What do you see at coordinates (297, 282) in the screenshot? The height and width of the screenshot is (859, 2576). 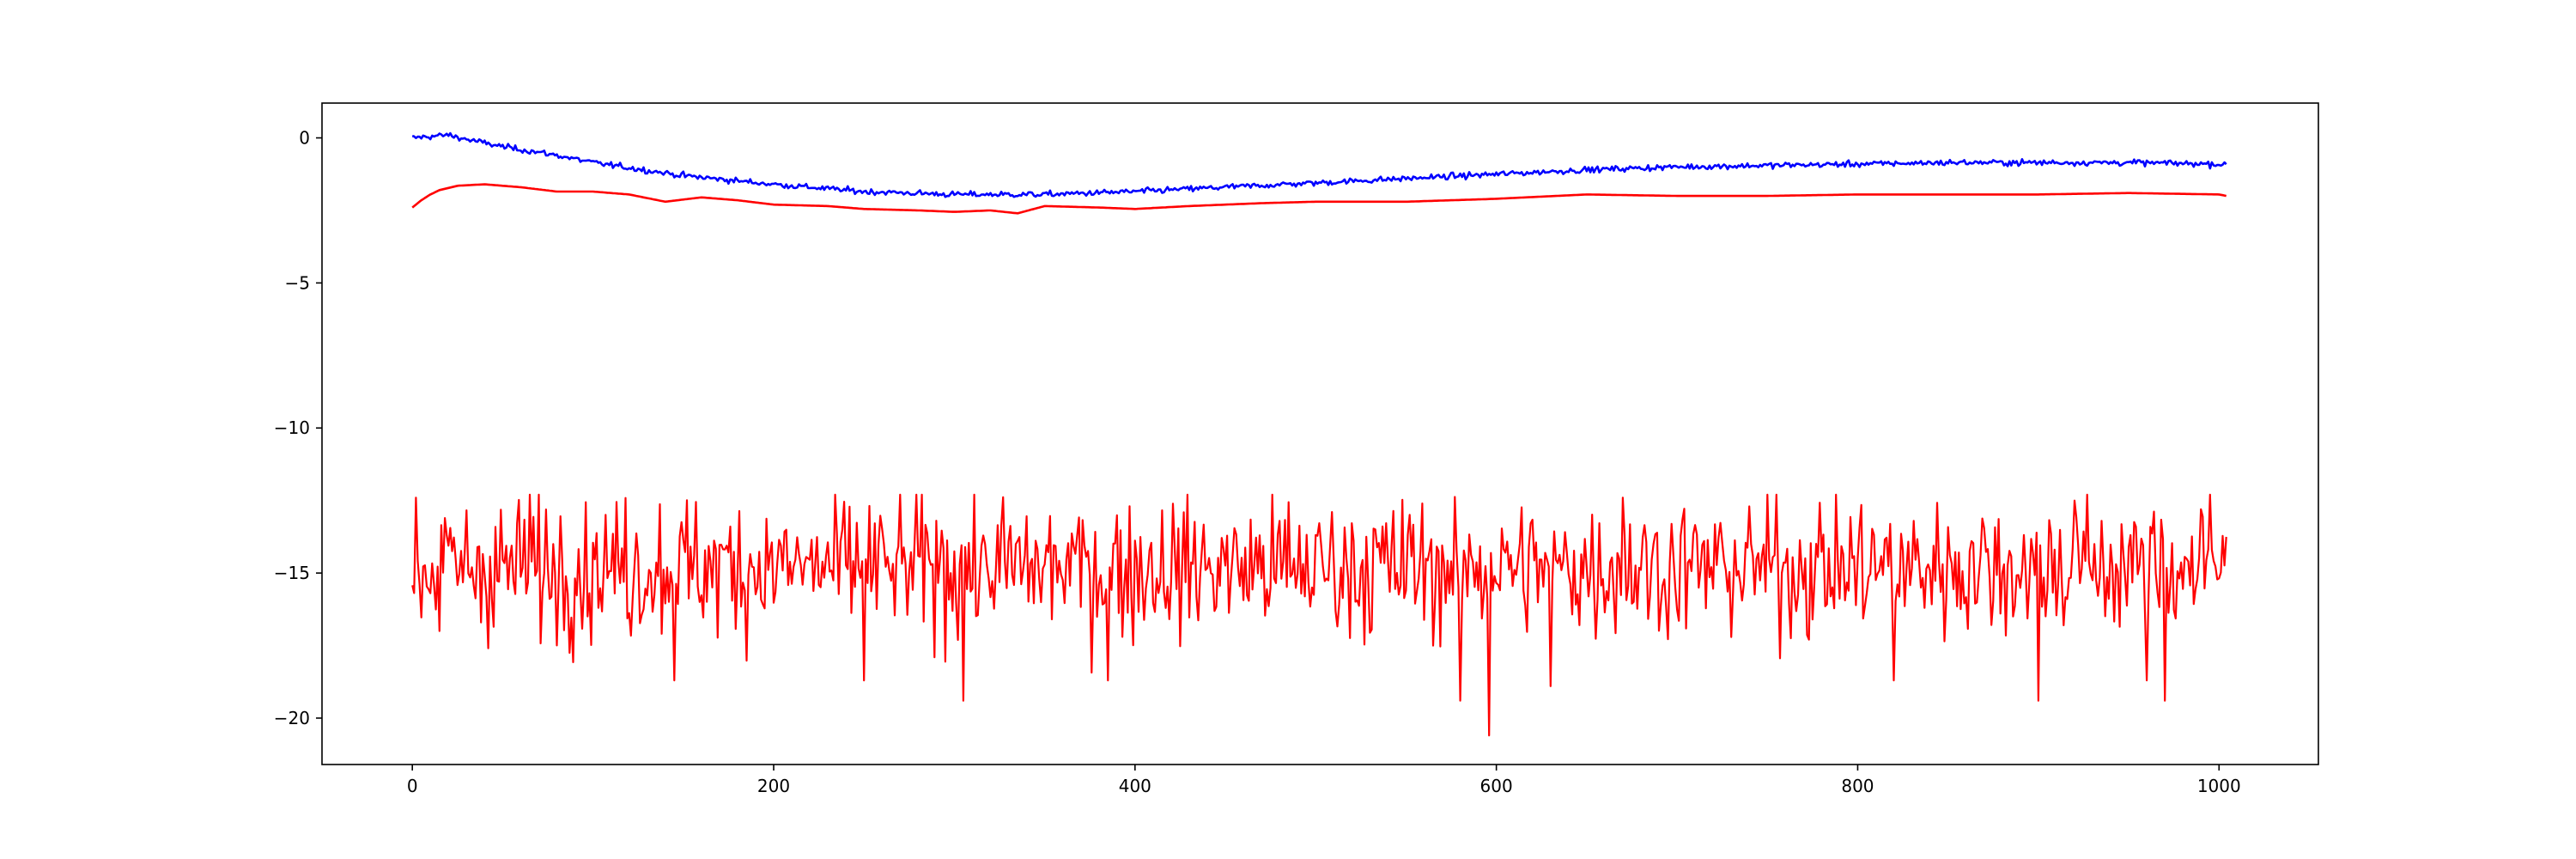 I see `y-tick-label: −5` at bounding box center [297, 282].